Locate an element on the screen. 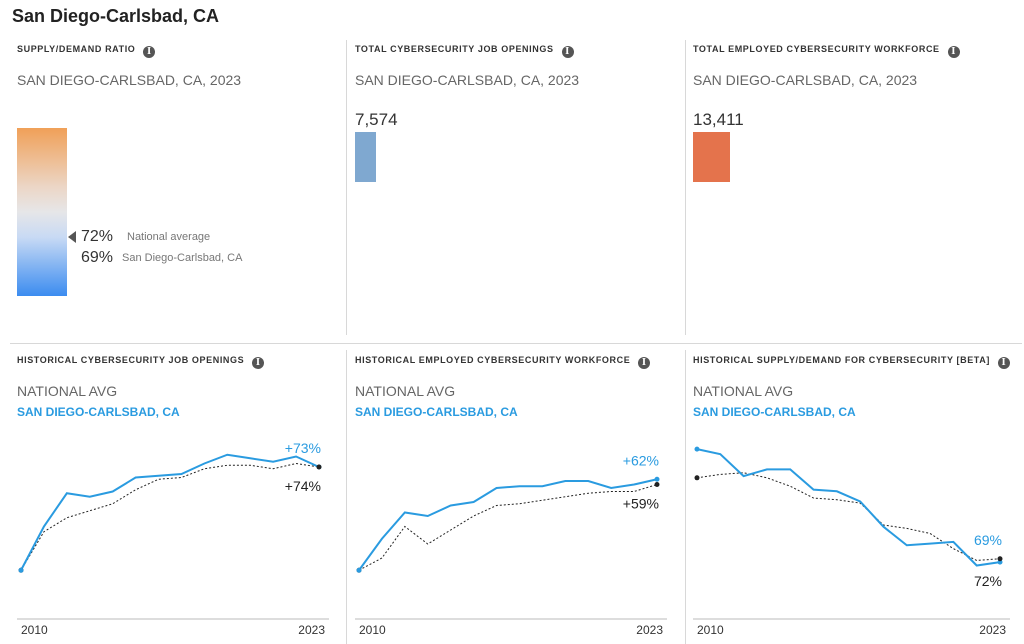 The height and width of the screenshot is (644, 1024). local-end-point is located at coordinates (657, 479).